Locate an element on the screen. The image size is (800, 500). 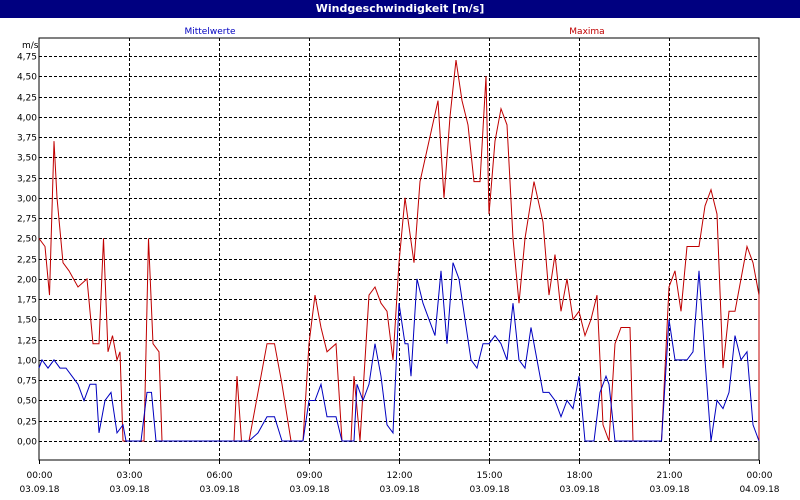
y-tick-label: 4,25 is located at coordinates (27, 99).